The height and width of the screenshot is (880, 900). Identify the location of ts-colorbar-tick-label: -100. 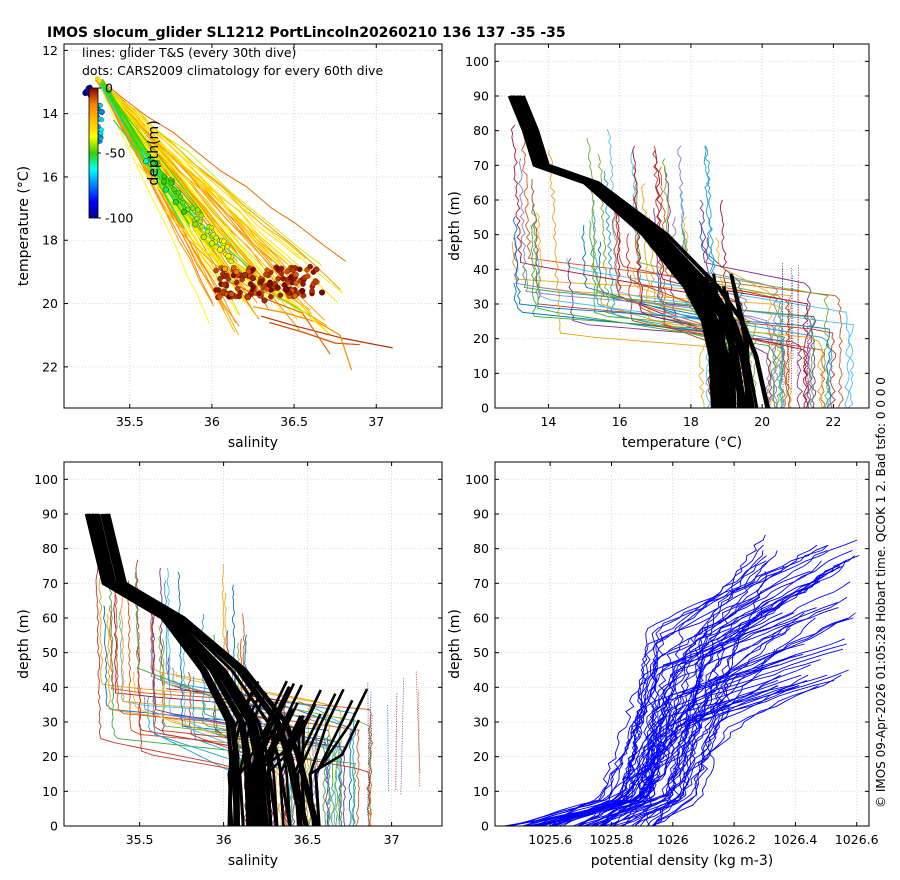
(119, 218).